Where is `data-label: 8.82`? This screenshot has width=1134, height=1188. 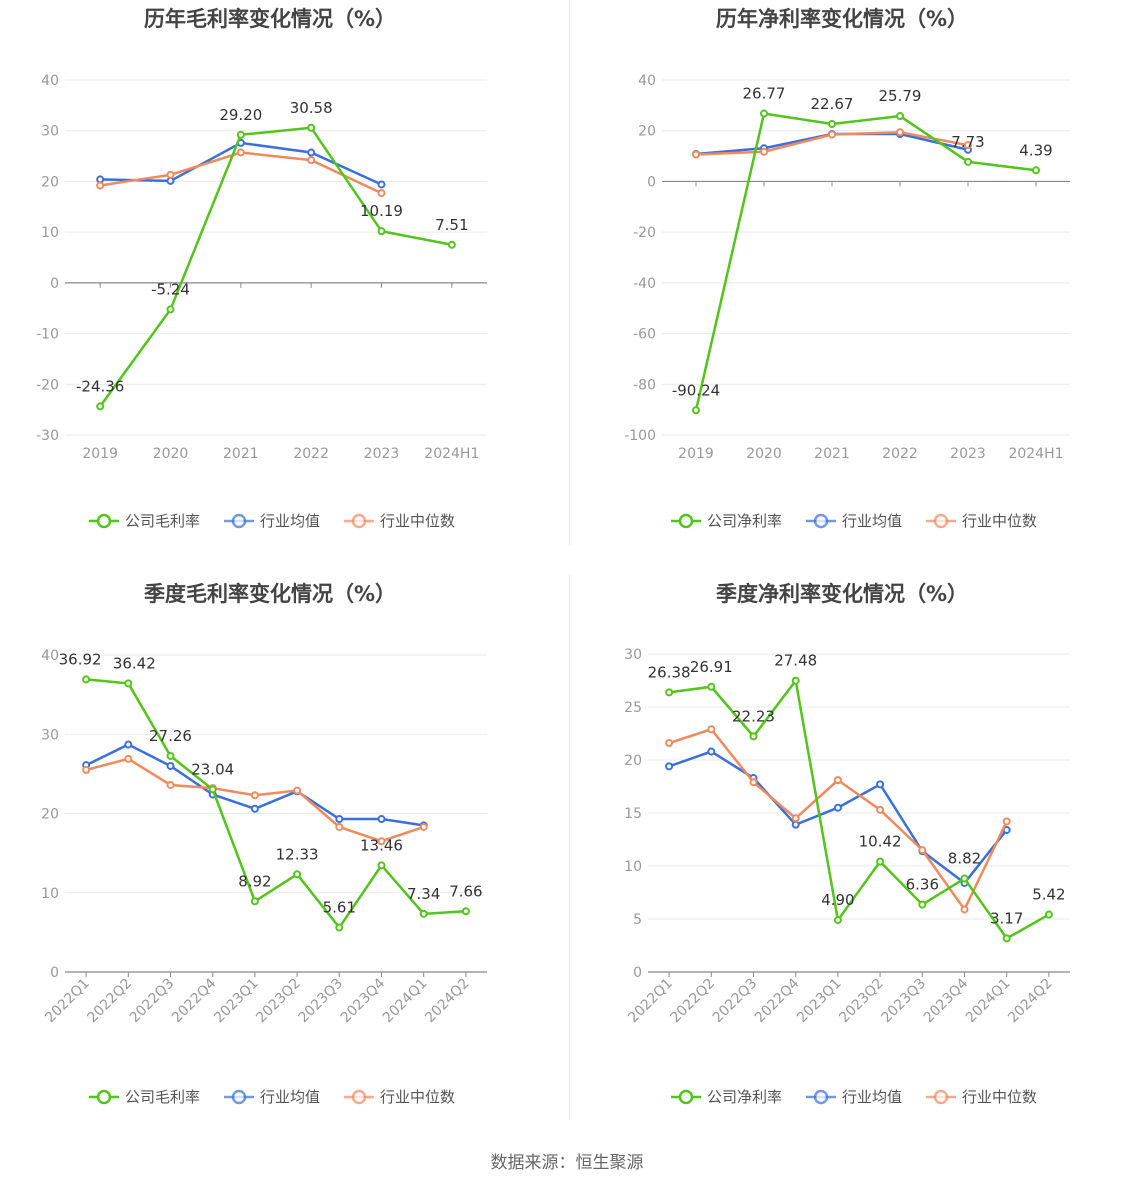
data-label: 8.82 is located at coordinates (964, 859).